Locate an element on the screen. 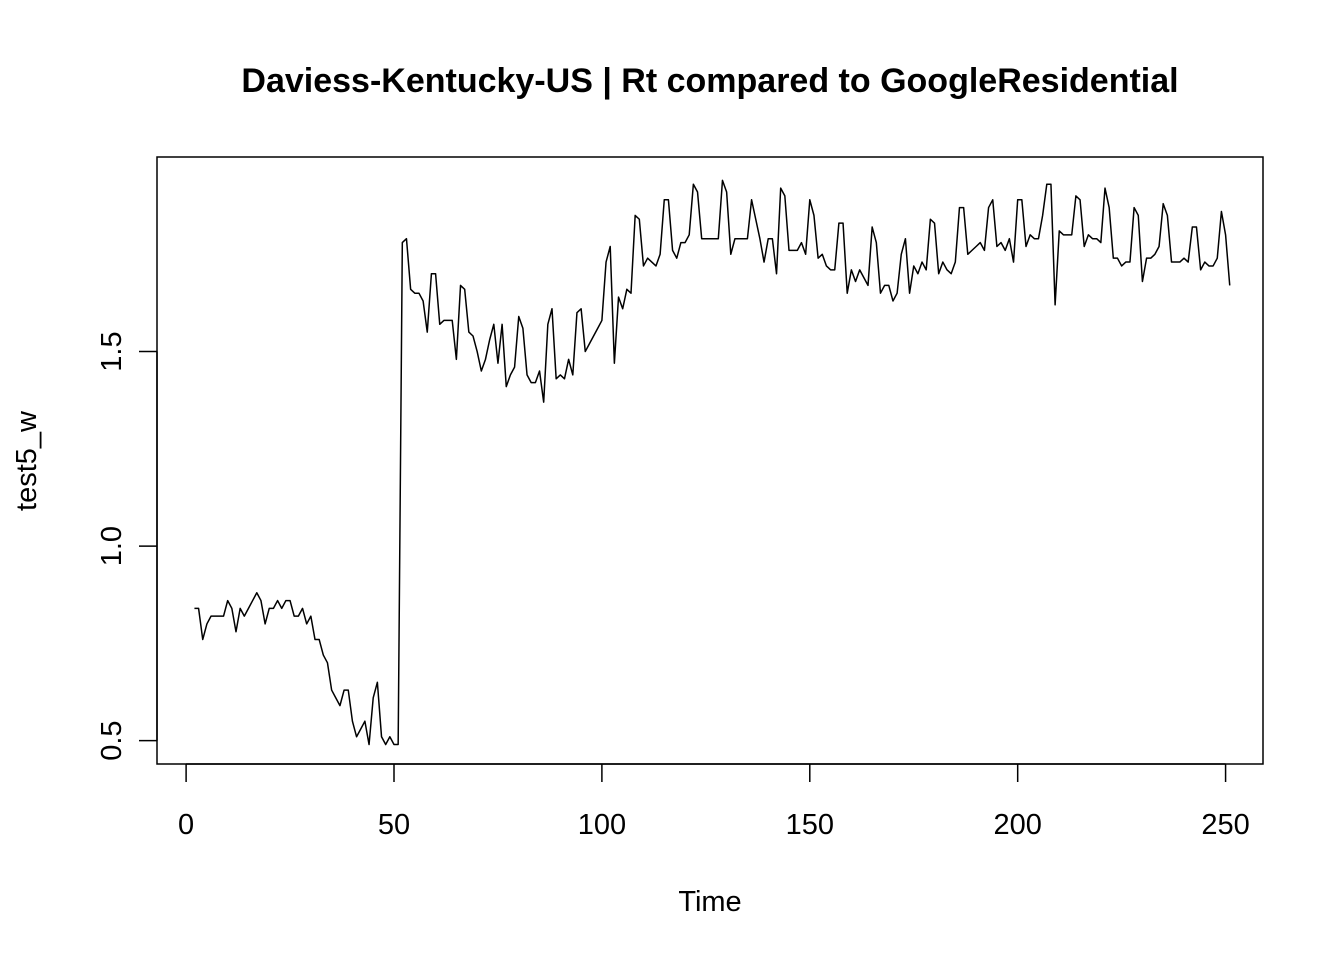 The width and height of the screenshot is (1344, 960). y-tick-label: 1.0 is located at coordinates (112, 546).